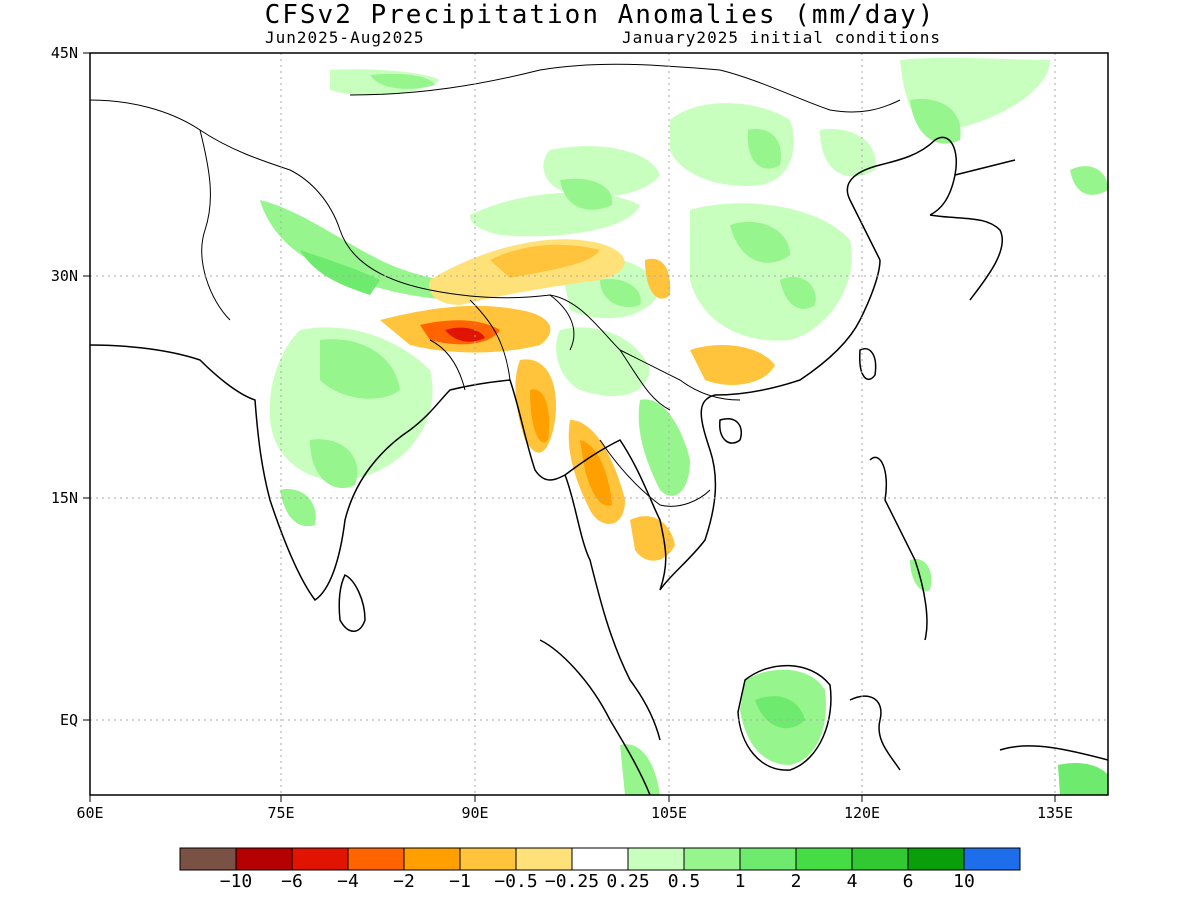 Image resolution: width=1200 pixels, height=900 pixels. I want to click on colorbar-label: 10, so click(964, 881).